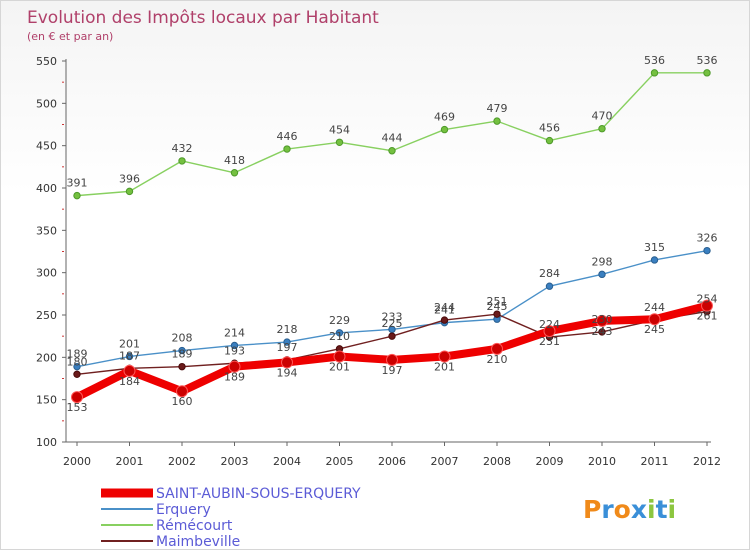  Describe the element at coordinates (182, 461) in the screenshot. I see `x-tick-label: 2002` at that location.